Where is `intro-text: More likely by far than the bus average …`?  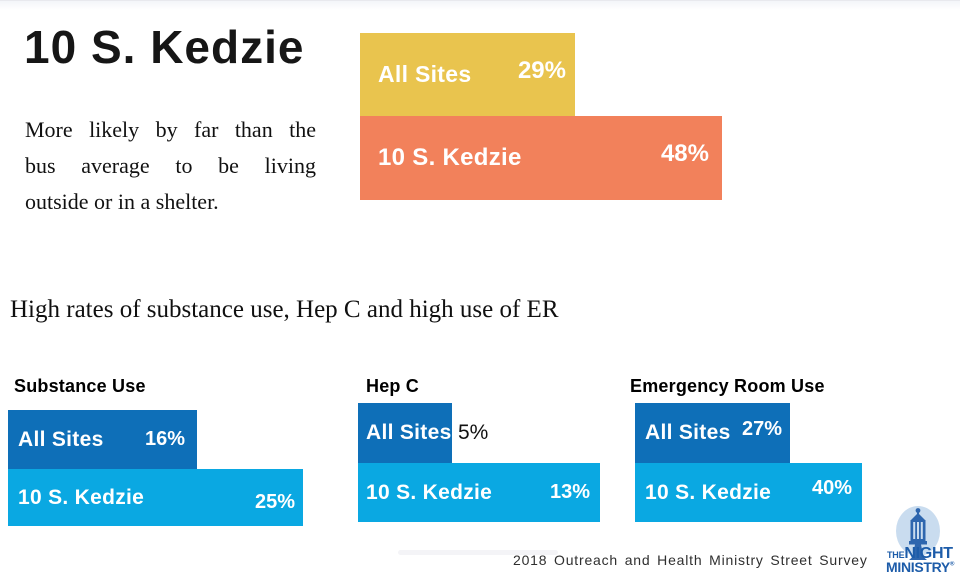 intro-text: More likely by far than the bus average … is located at coordinates (170, 166).